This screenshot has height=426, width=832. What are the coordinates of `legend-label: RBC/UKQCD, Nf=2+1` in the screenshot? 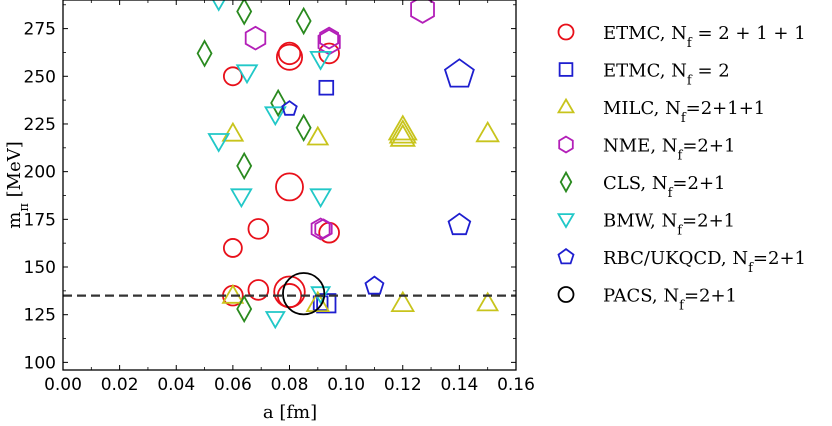 It's located at (704, 262).